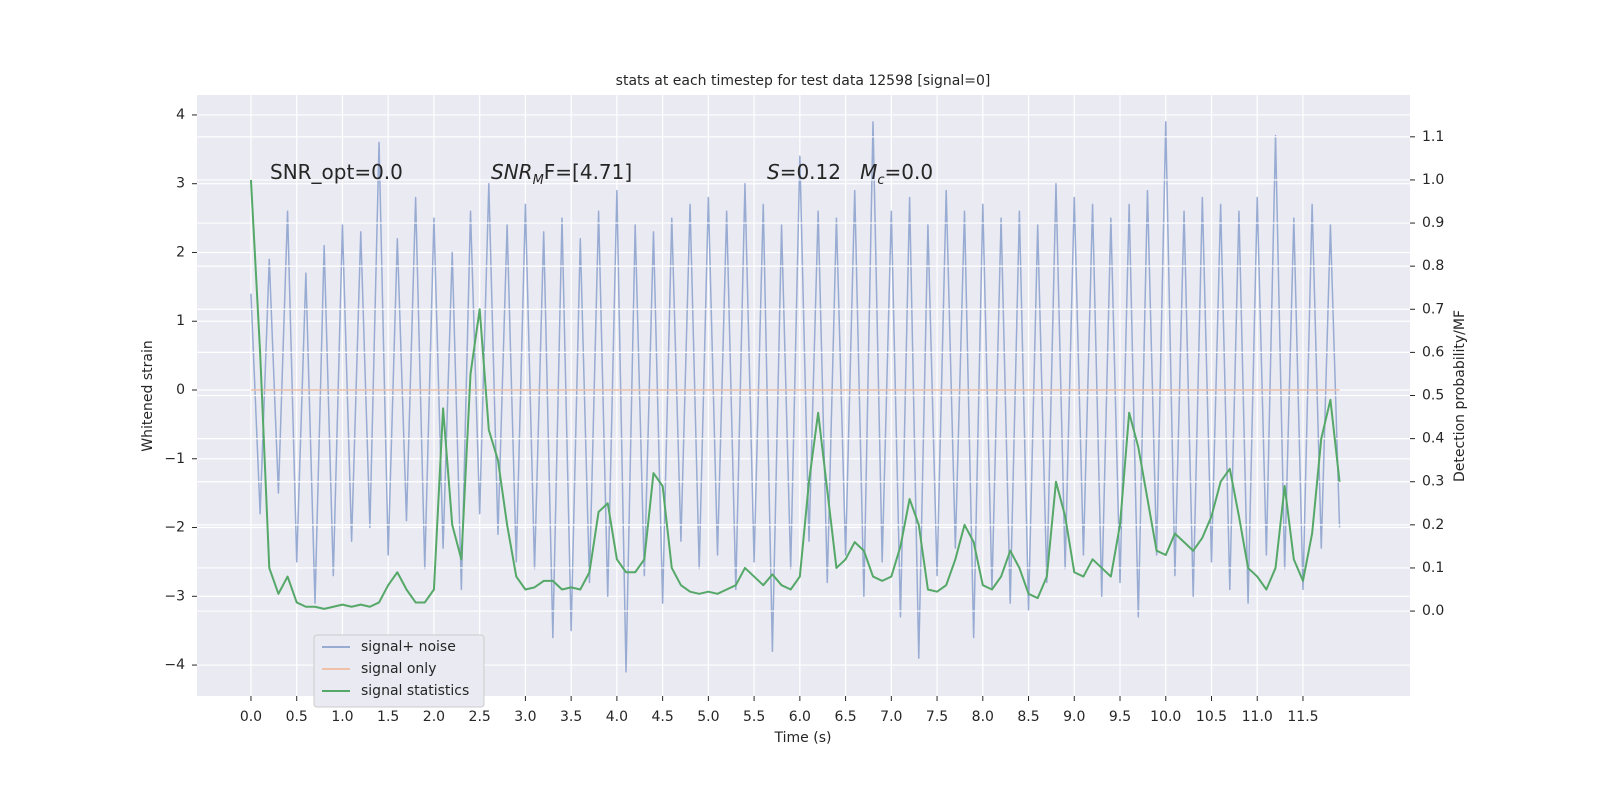 This screenshot has width=1600, height=804. What do you see at coordinates (1433, 137) in the screenshot?
I see `y2-tick-label: 1.1` at bounding box center [1433, 137].